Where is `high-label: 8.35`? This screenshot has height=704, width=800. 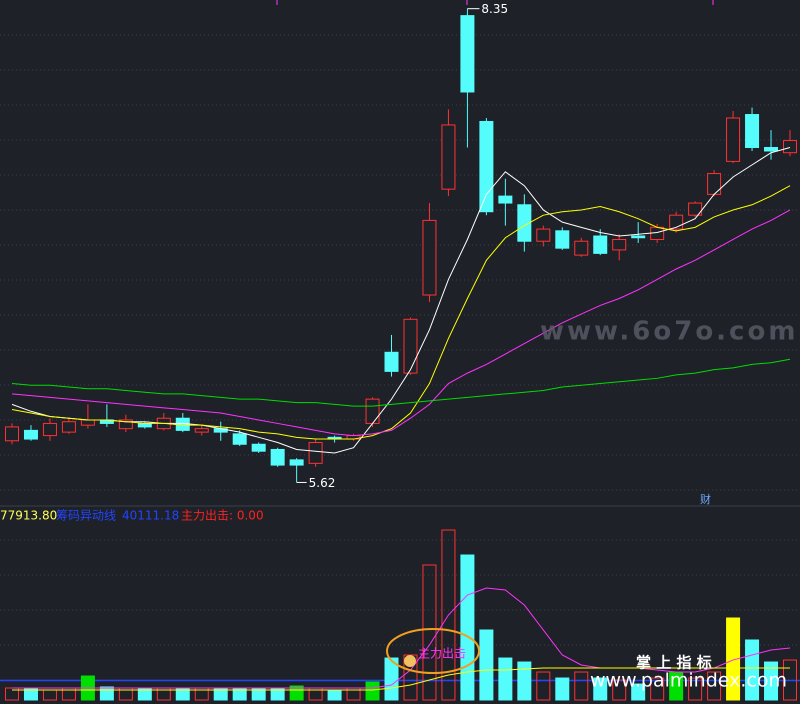 high-label: 8.35 is located at coordinates (494, 9).